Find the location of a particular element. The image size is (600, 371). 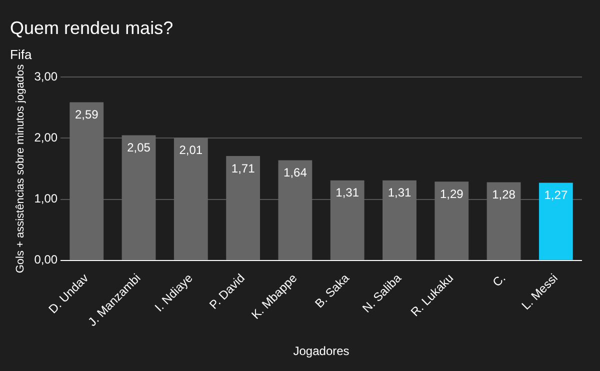

data-label: 1,28 is located at coordinates (504, 195).